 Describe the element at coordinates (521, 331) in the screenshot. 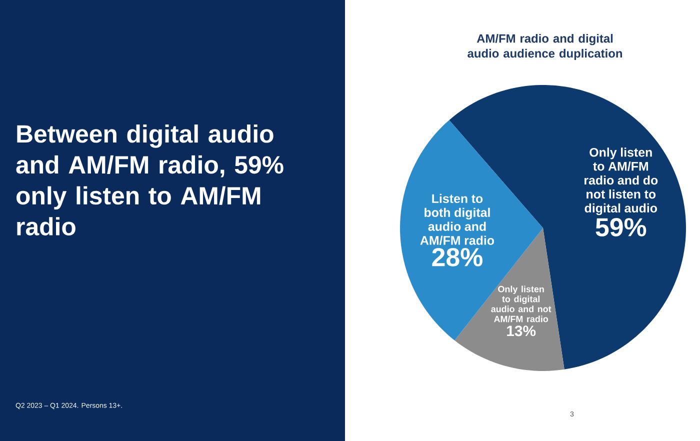

I see `data-label: 13%` at that location.